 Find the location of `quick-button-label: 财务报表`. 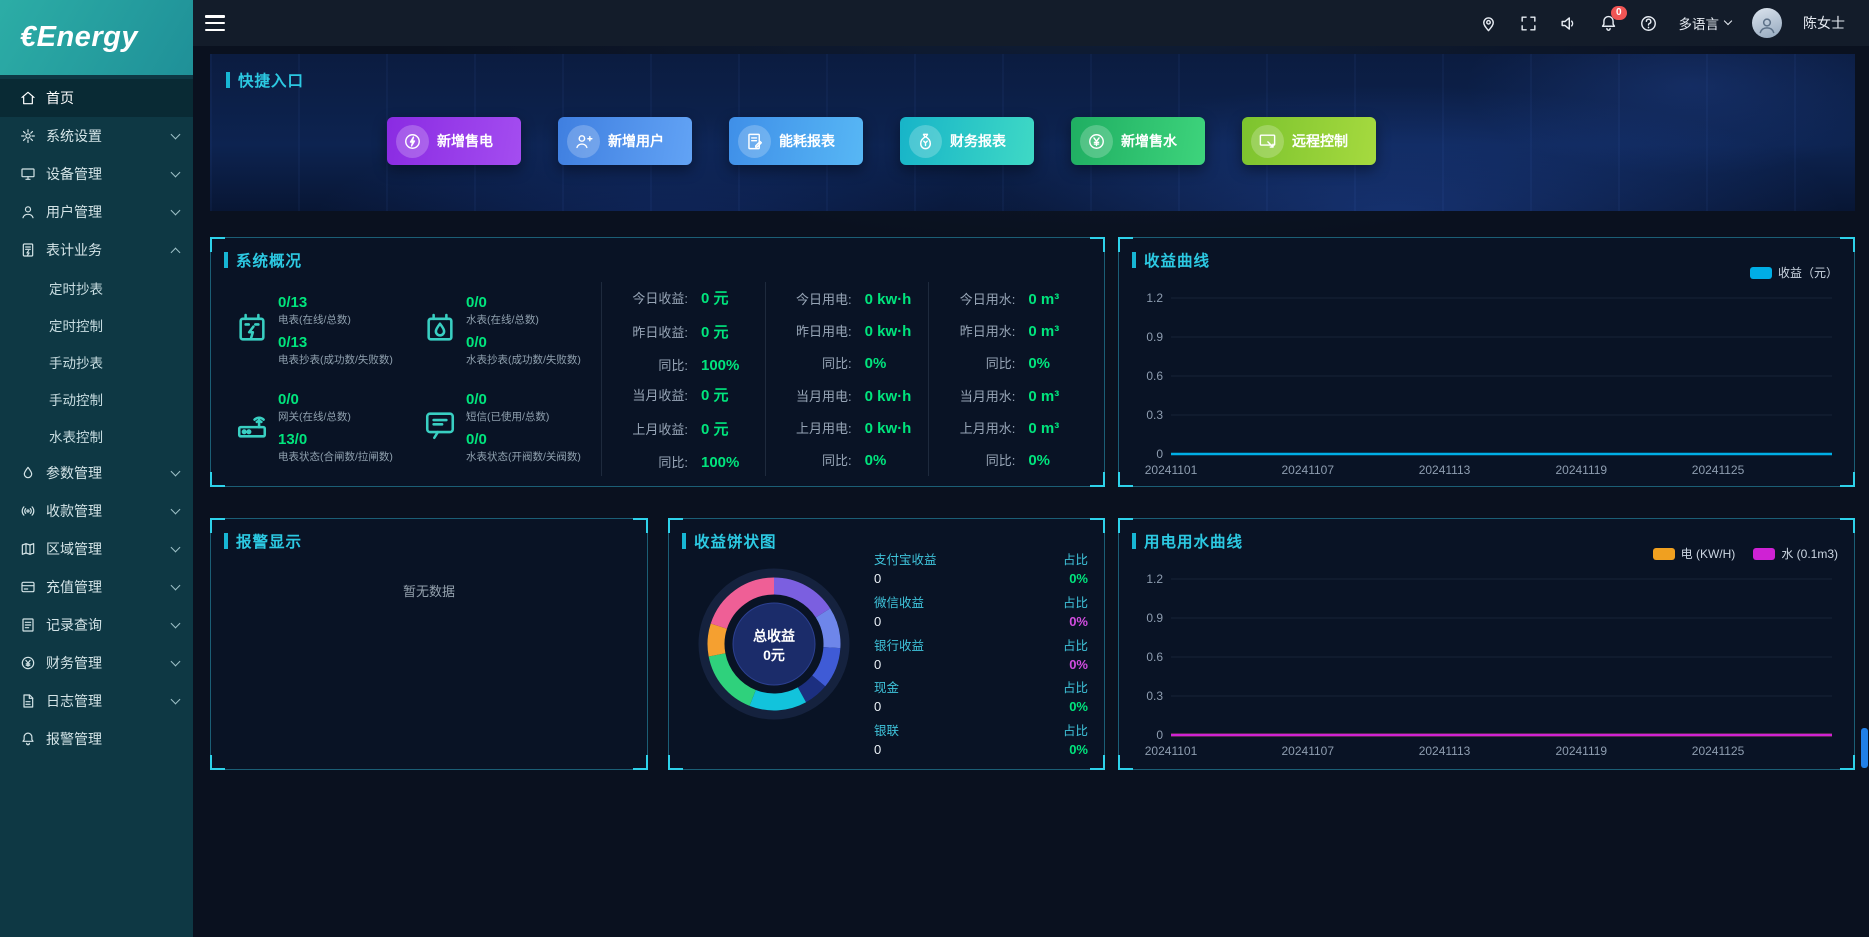

quick-button-label: 财务报表 is located at coordinates (978, 141).